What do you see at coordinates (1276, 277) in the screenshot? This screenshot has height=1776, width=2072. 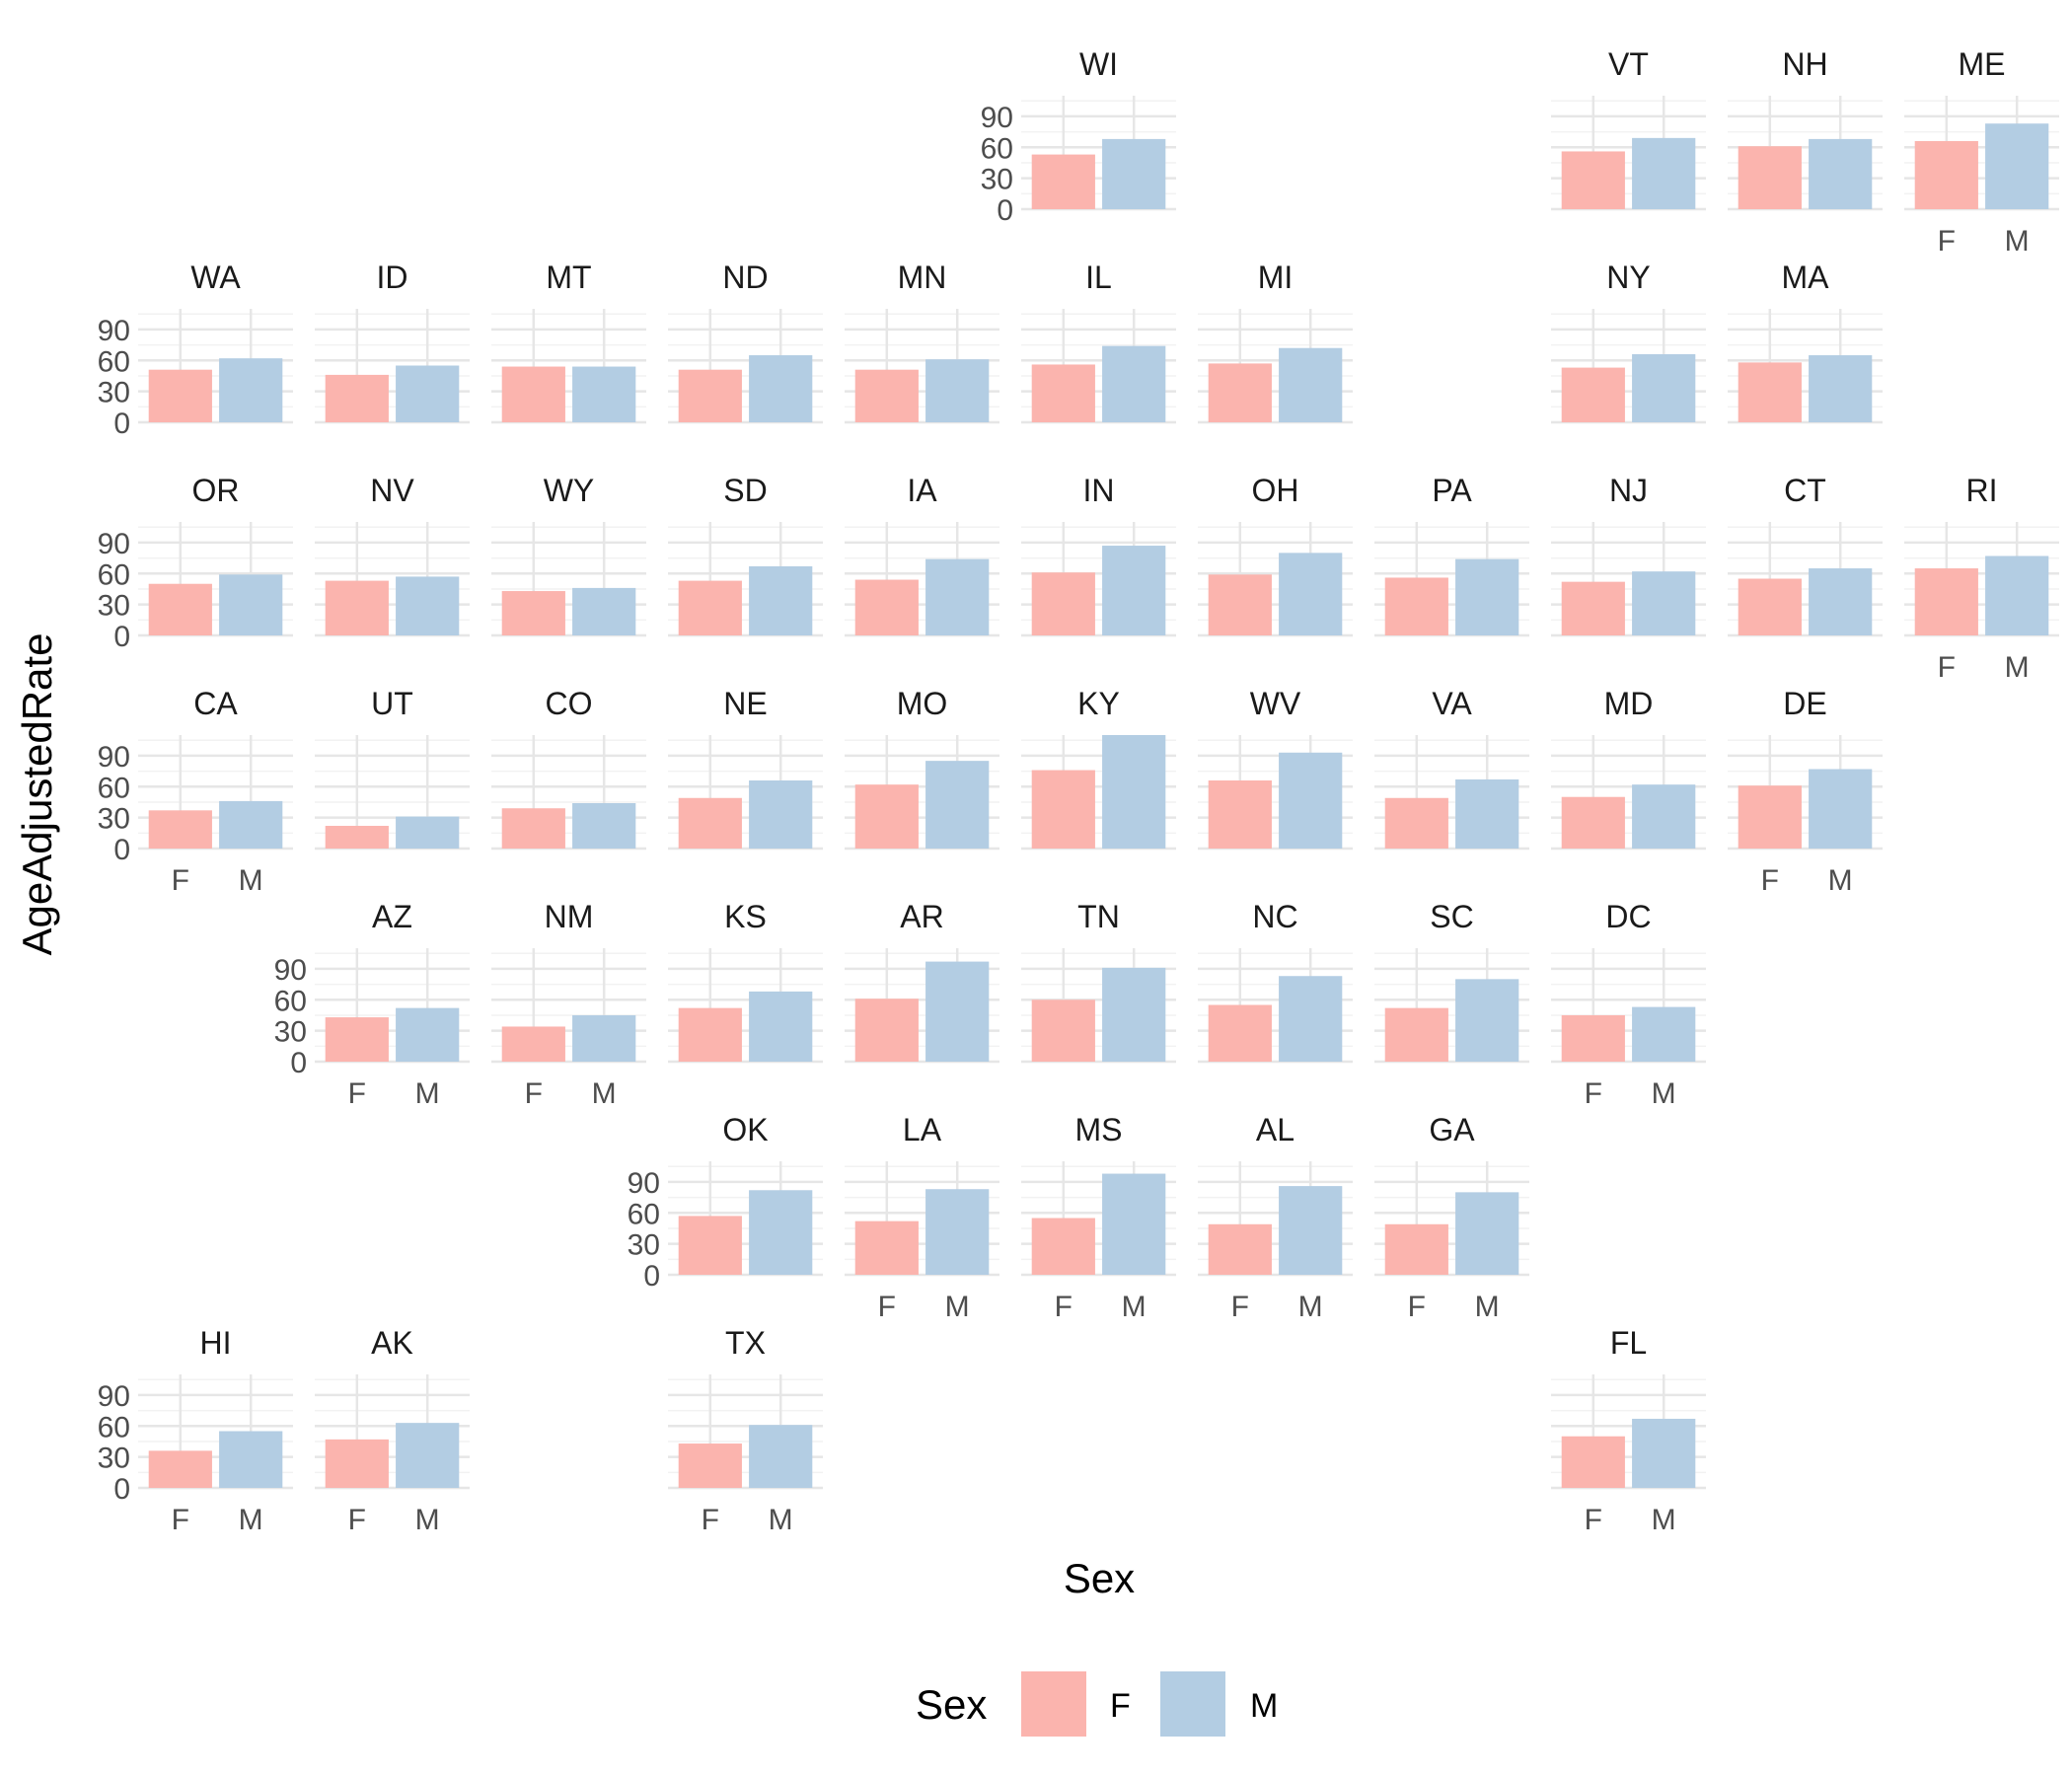 I see `facet-label: MI` at bounding box center [1276, 277].